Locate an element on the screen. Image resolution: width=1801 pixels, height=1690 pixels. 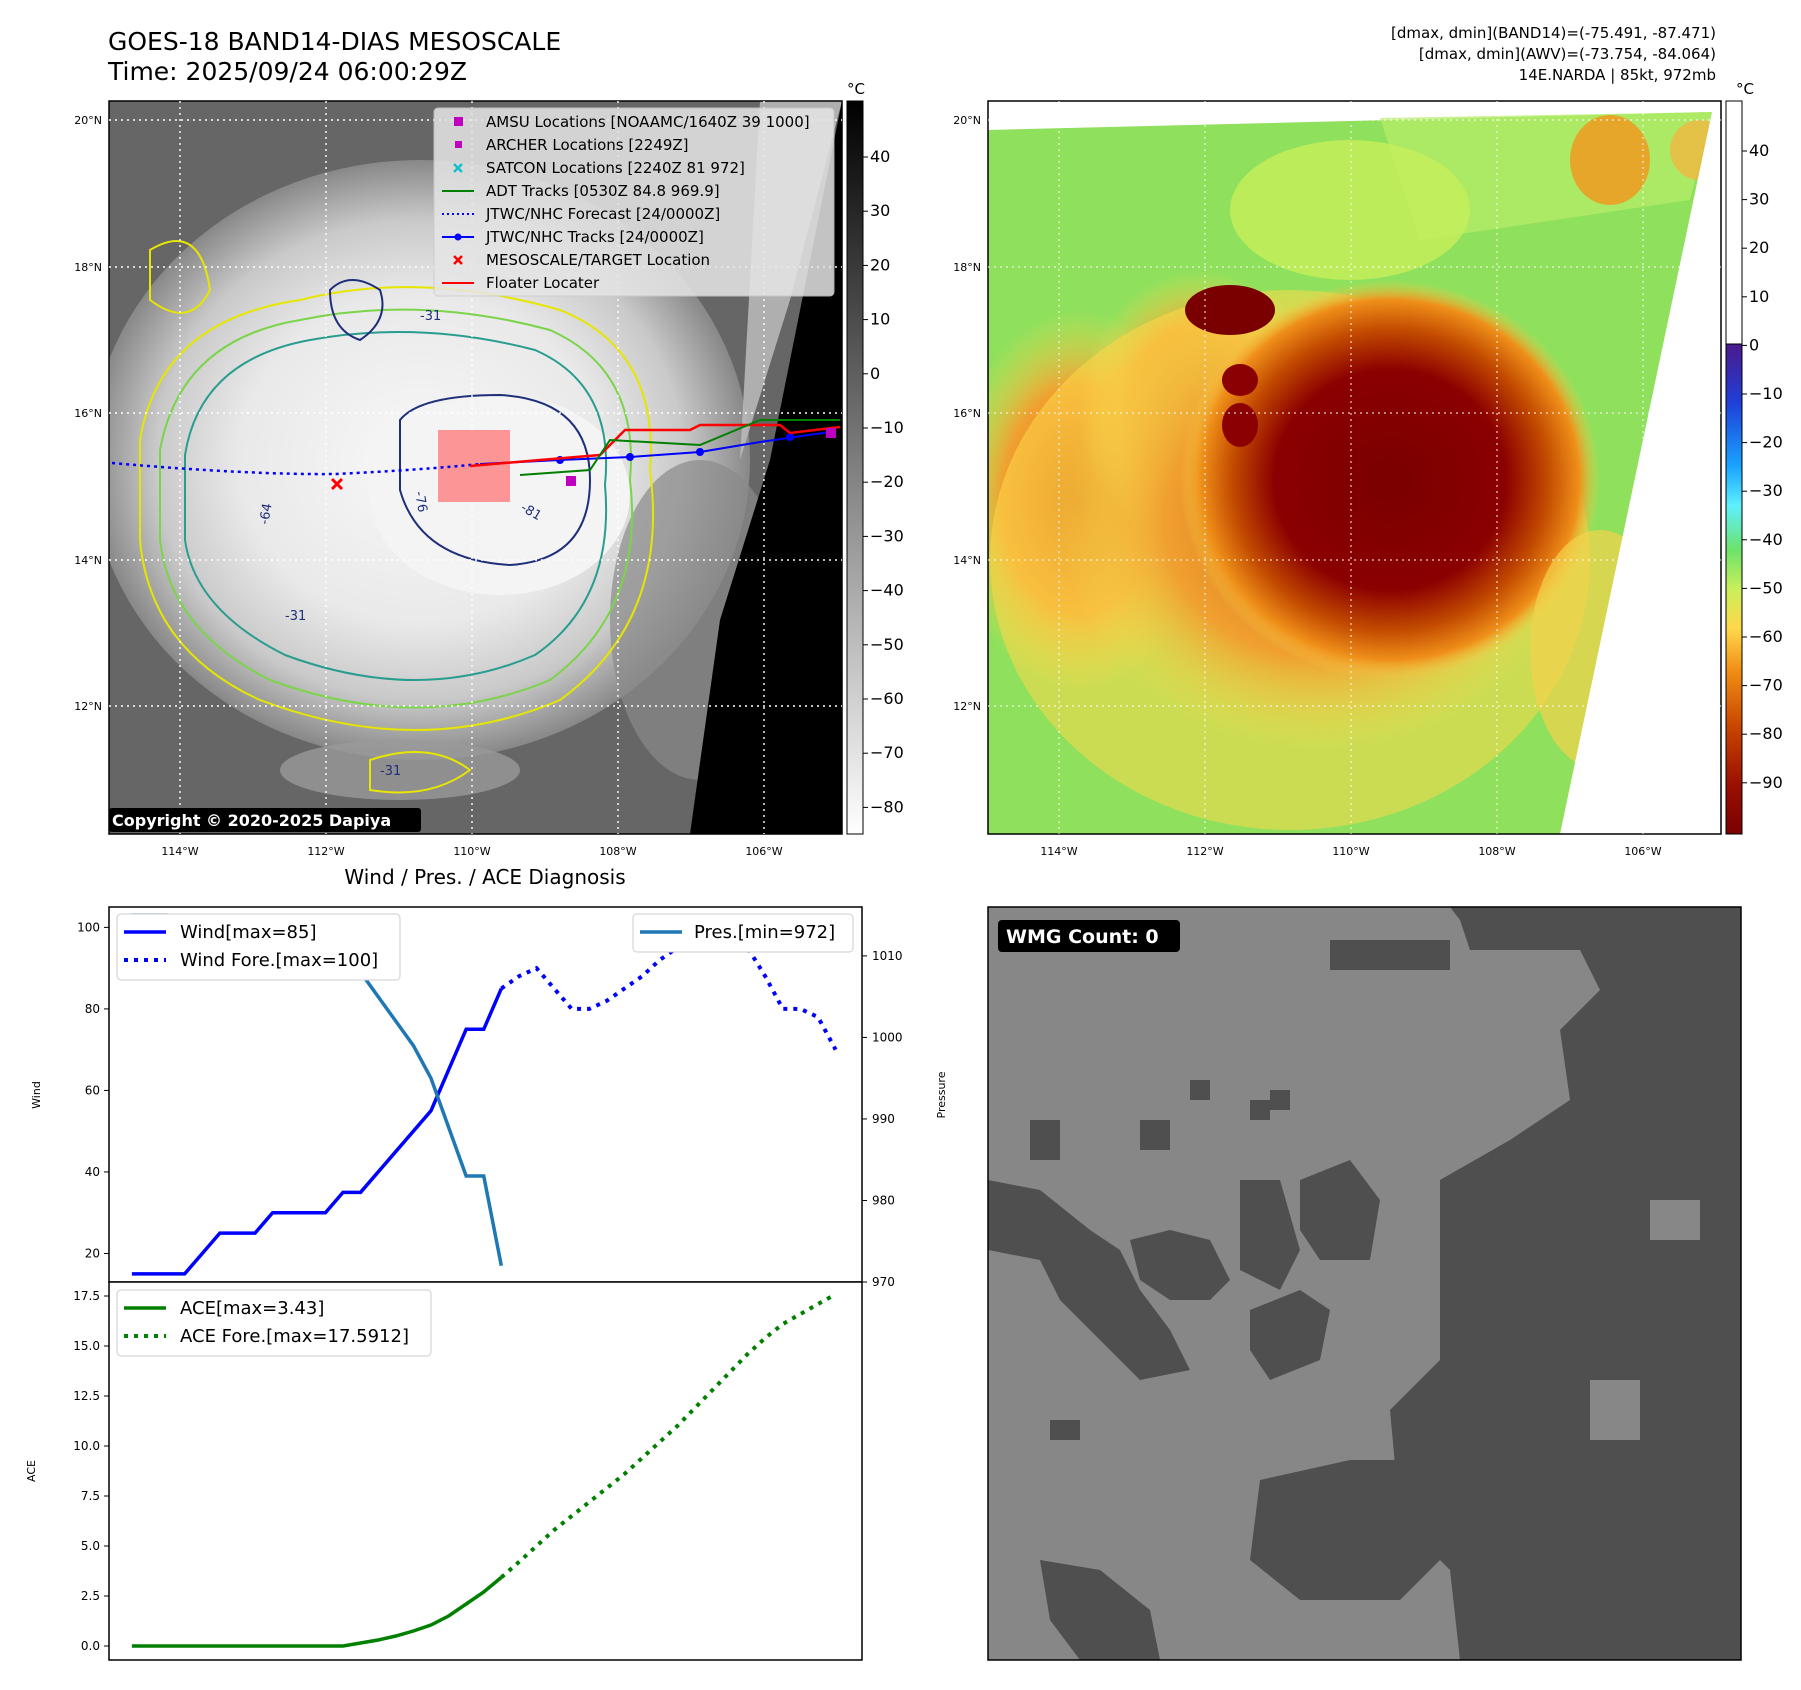
wind-tick: 20 is located at coordinates (92, 1253).